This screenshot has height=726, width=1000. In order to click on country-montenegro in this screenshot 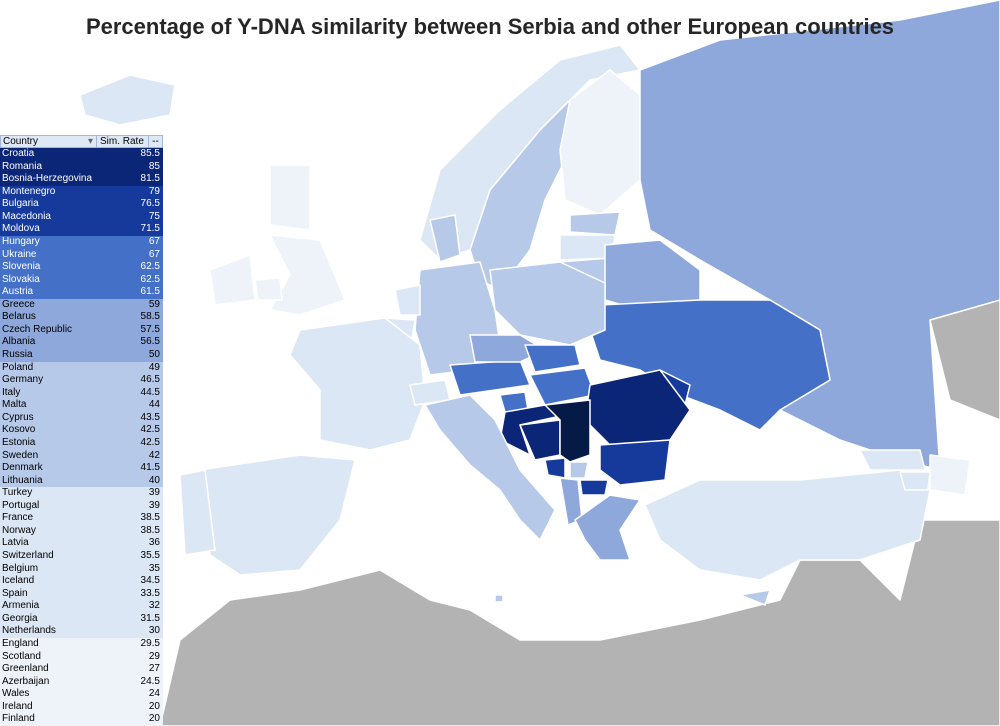, I will do `click(555, 468)`.